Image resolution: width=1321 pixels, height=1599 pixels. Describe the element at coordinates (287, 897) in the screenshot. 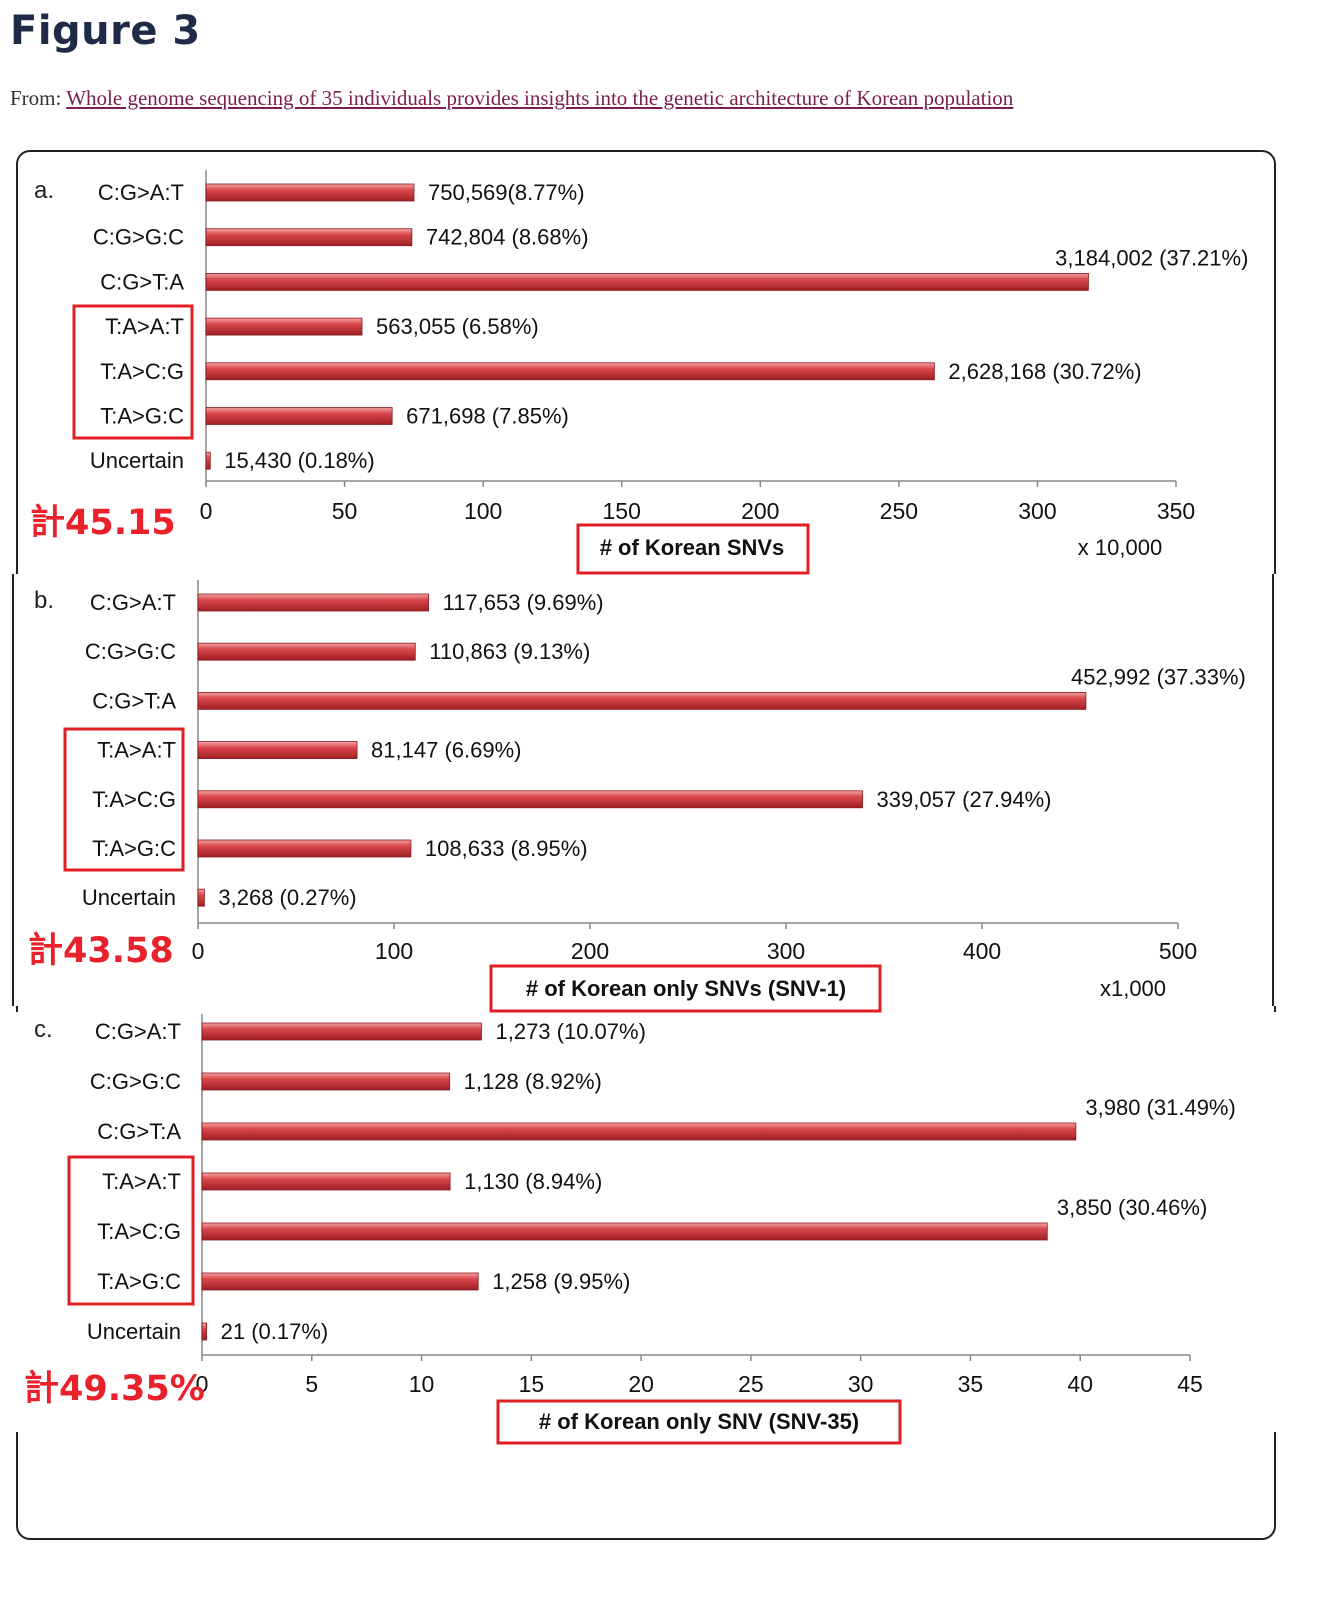

I see `data-label: 3,268 (0.27%)` at that location.